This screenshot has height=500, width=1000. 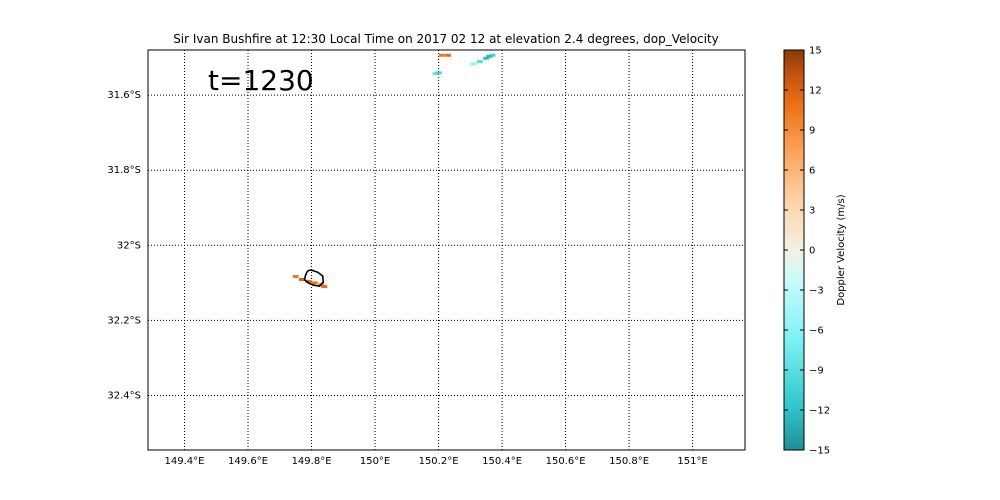 I want to click on colorbar-tick-label: 6, so click(x=812, y=171).